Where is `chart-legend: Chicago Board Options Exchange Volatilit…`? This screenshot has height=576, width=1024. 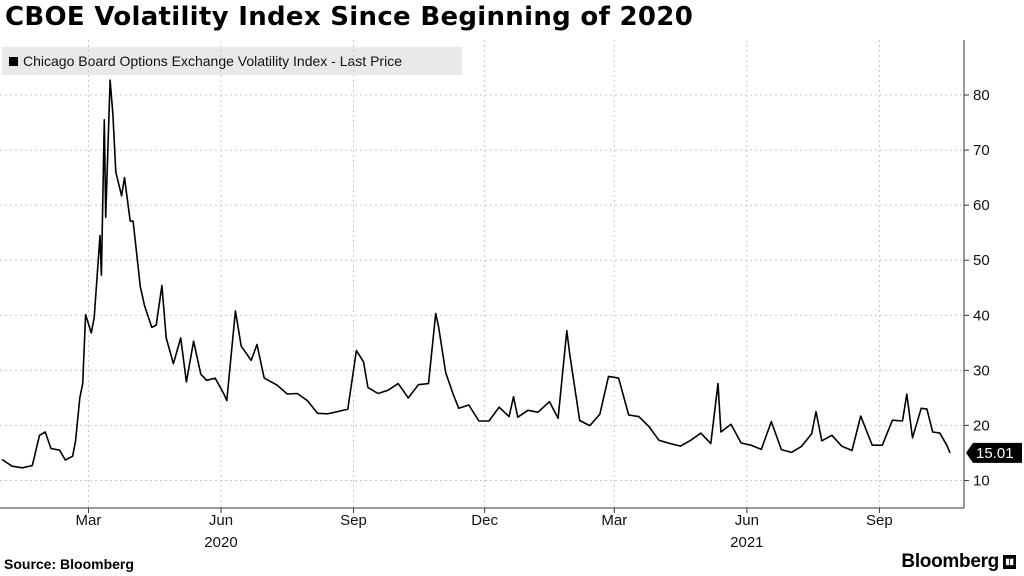
chart-legend: Chicago Board Options Exchange Volatilit… is located at coordinates (232, 61).